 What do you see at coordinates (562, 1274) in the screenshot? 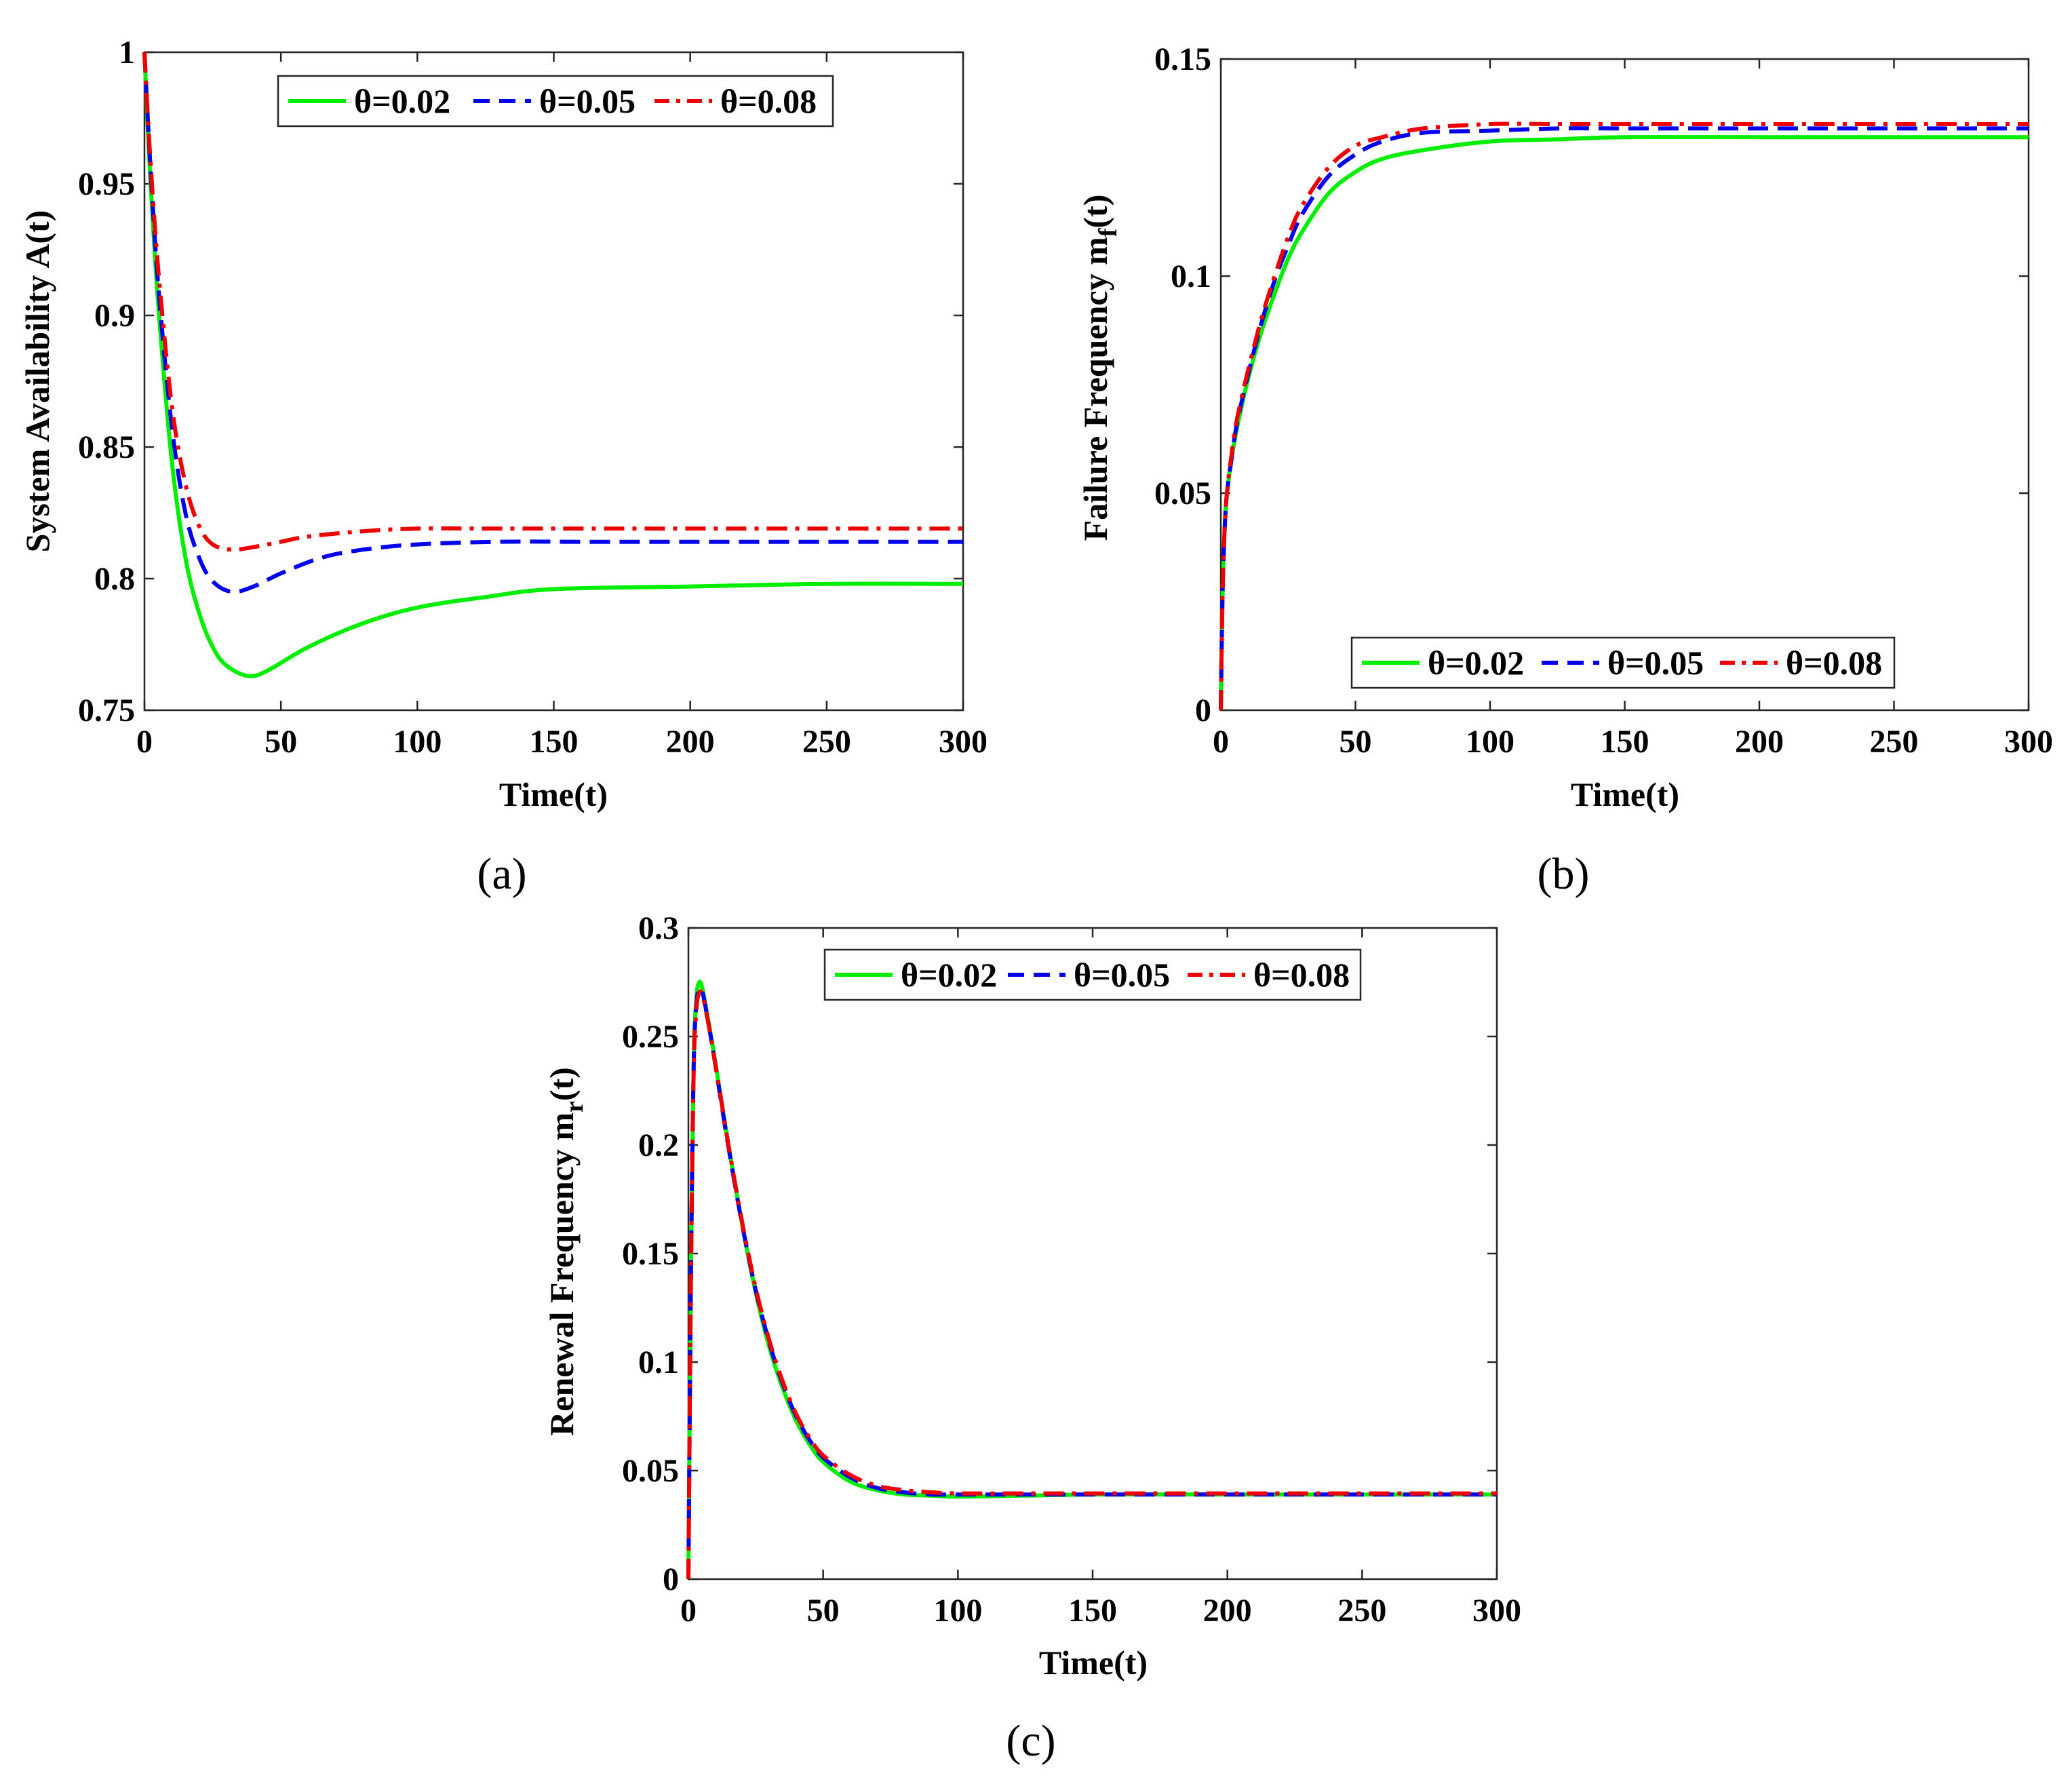
I see `y-axis-label-c-main: Renewal Frequency m` at bounding box center [562, 1274].